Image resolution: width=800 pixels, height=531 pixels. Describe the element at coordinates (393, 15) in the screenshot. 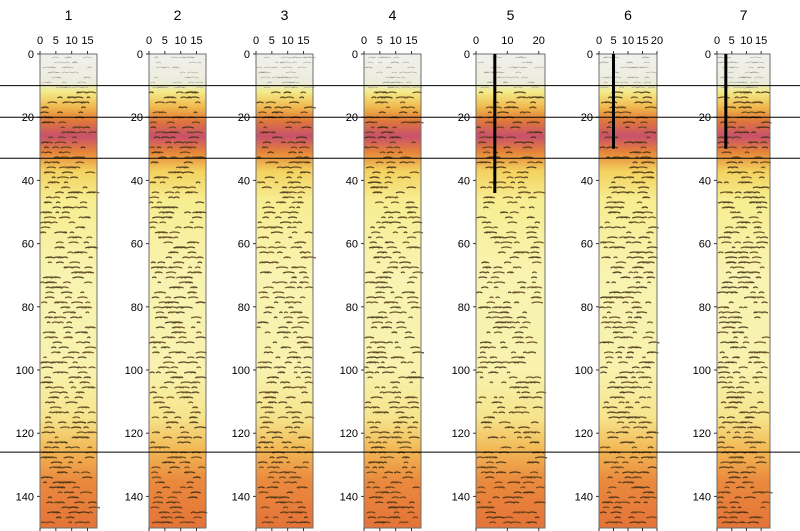

I see `panel-title: 4` at that location.